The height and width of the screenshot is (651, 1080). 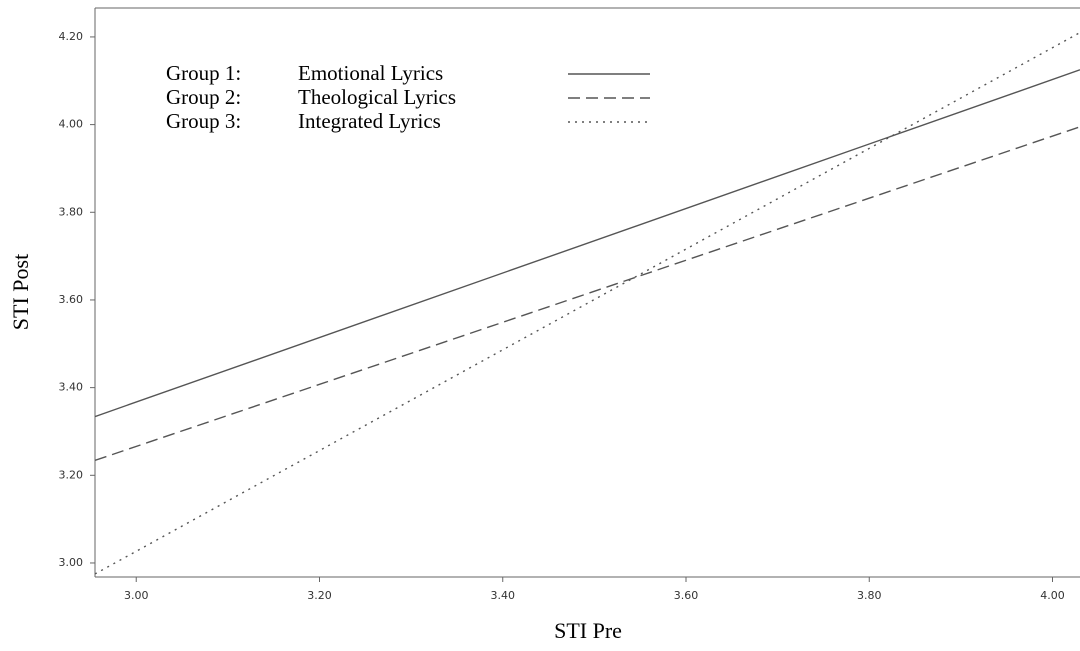 What do you see at coordinates (377, 97) in the screenshot?
I see `legend-label: Theological Lyrics` at bounding box center [377, 97].